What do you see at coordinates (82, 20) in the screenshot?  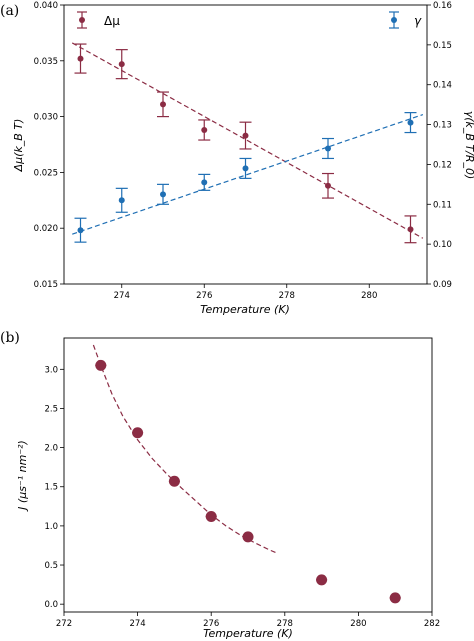 I see `legend-marker-mu` at bounding box center [82, 20].